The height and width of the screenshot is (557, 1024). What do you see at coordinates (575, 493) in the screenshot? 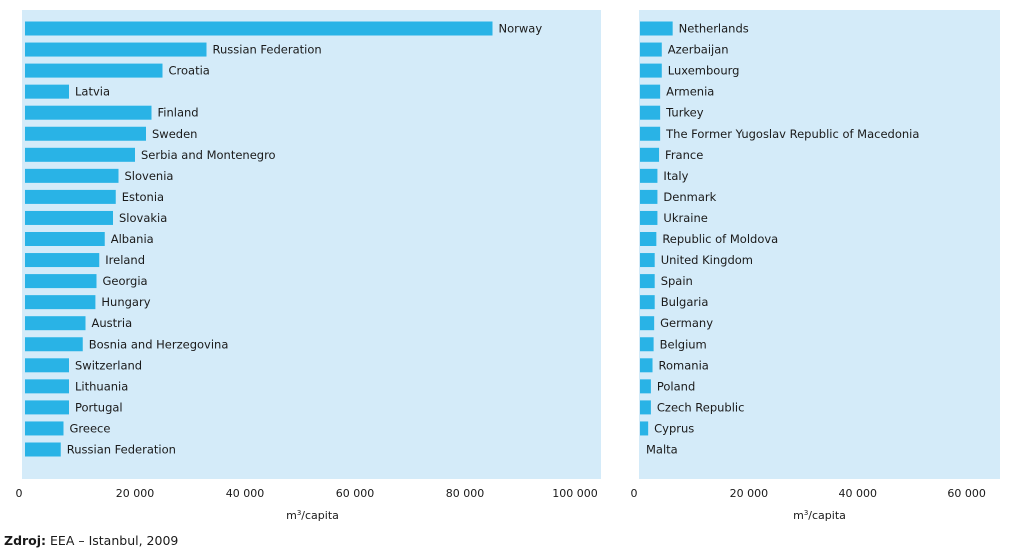
I see `left-tick-label: 100 000` at bounding box center [575, 493].